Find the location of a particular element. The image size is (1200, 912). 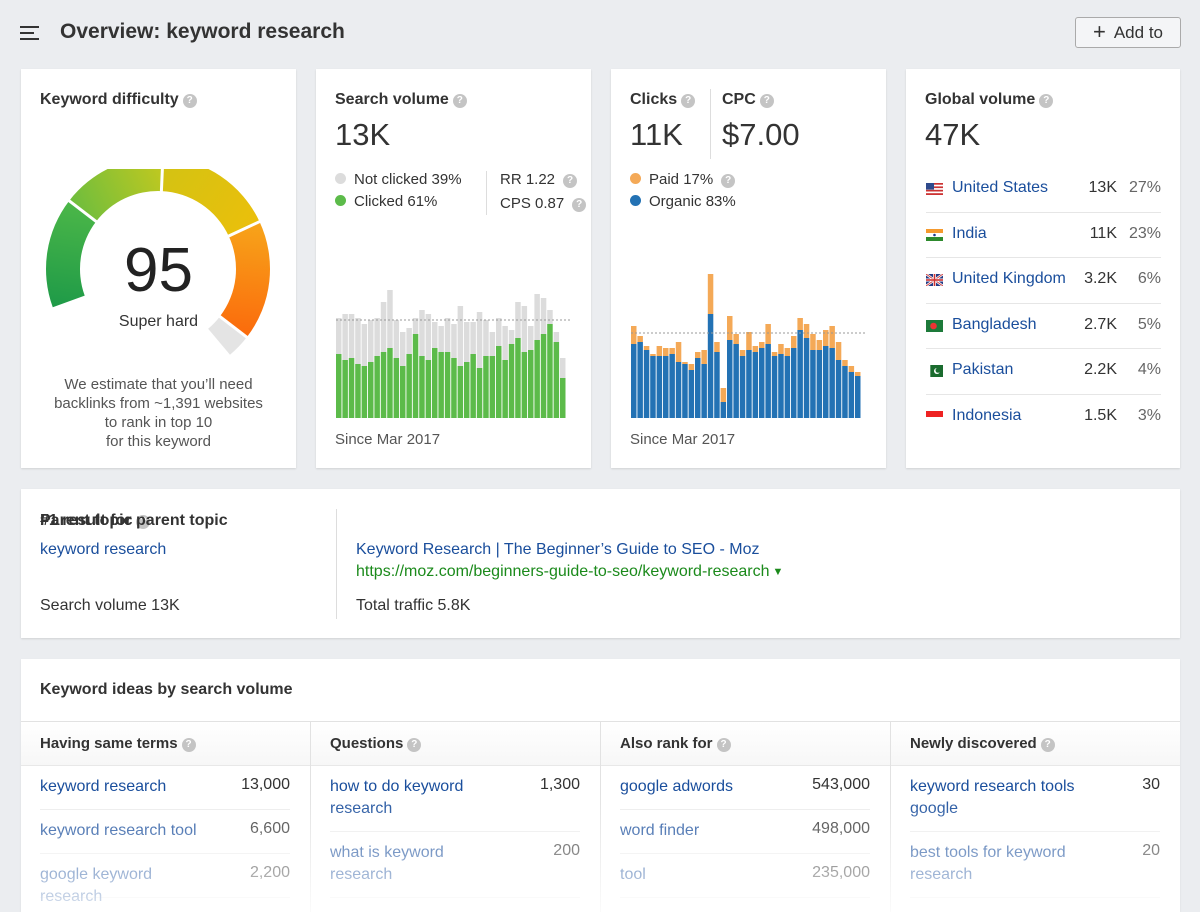

keyword-link: tool is located at coordinates (633, 874).